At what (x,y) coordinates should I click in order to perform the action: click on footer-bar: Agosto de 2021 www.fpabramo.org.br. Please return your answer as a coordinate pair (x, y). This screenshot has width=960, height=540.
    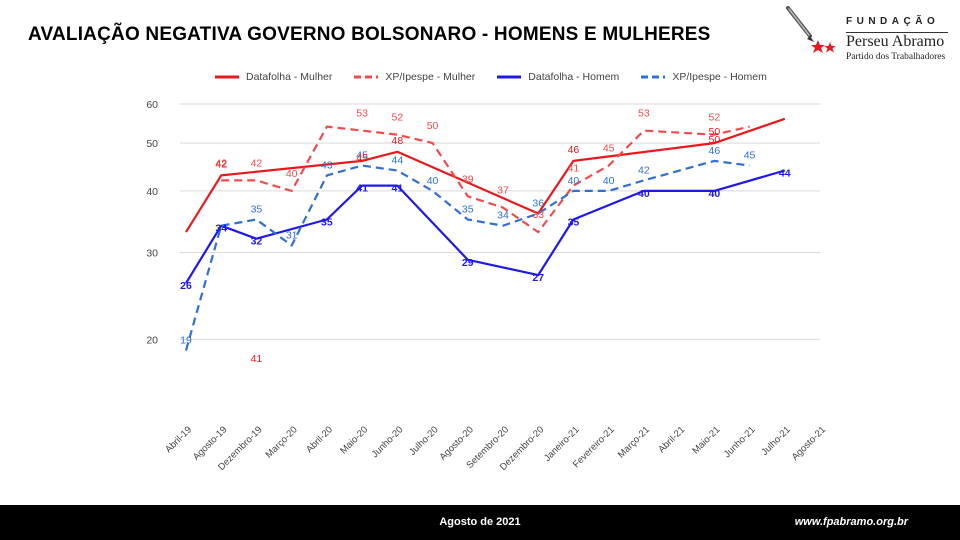
    Looking at the image, I should click on (480, 522).